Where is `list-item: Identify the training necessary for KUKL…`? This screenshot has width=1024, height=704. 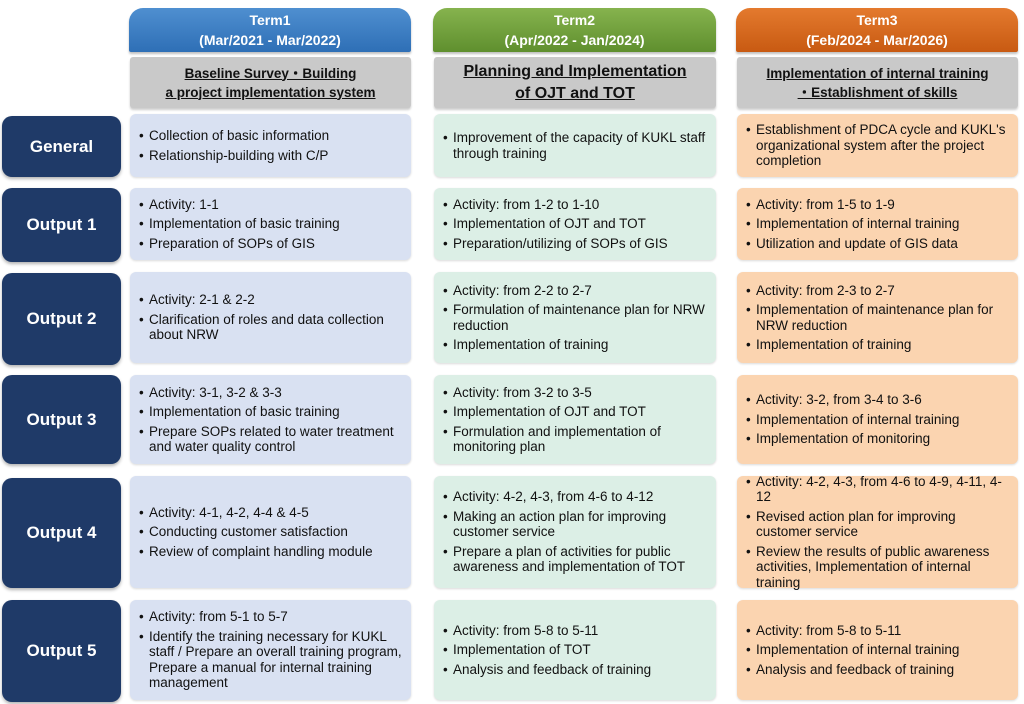
list-item: Identify the training necessary for KUKL… is located at coordinates (271, 660).